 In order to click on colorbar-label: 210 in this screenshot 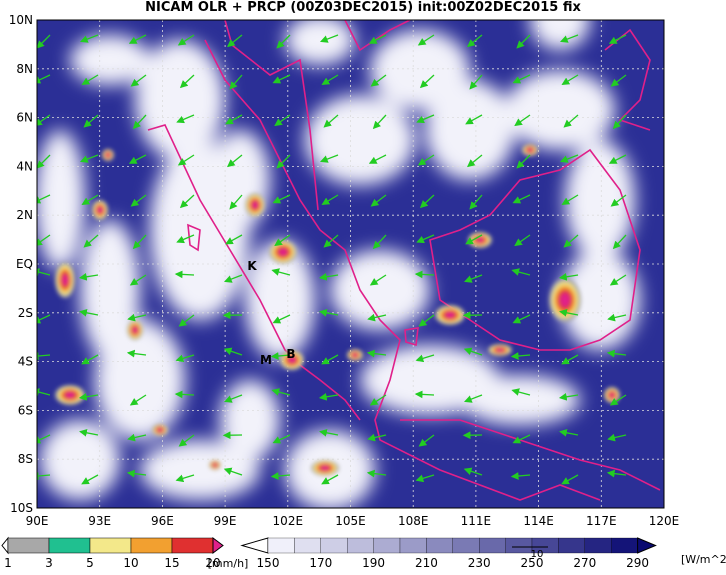, I will do `click(426, 563)`.